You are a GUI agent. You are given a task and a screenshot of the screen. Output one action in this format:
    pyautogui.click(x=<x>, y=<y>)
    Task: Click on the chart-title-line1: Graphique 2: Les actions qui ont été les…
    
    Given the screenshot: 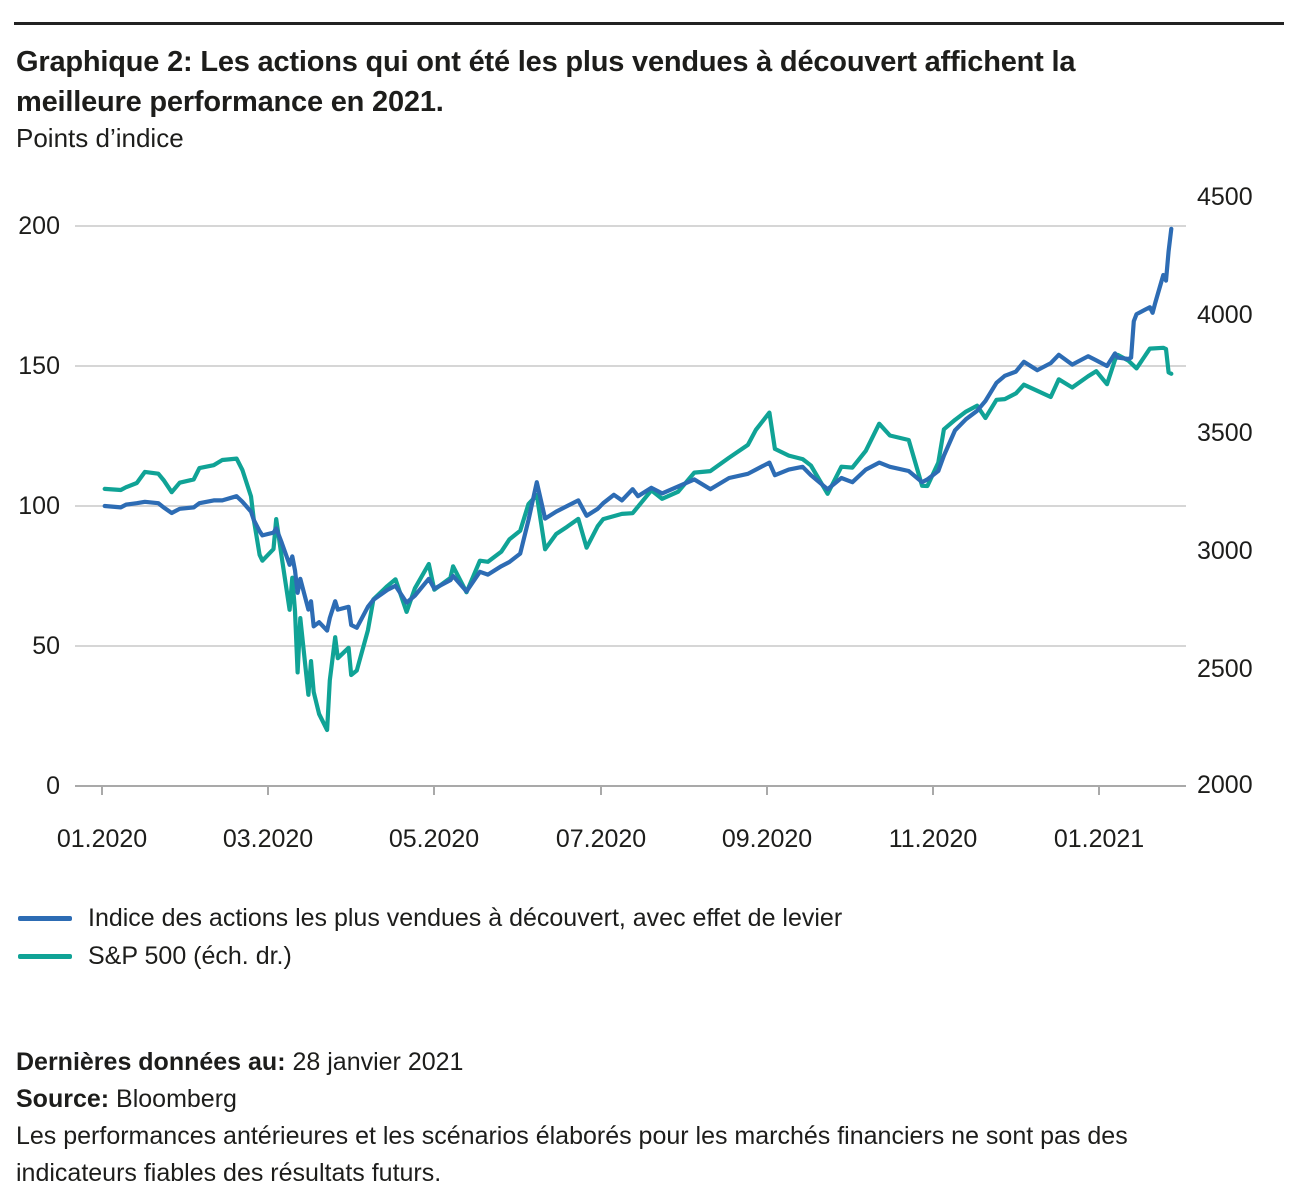 What is the action you would take?
    pyautogui.click(x=546, y=62)
    